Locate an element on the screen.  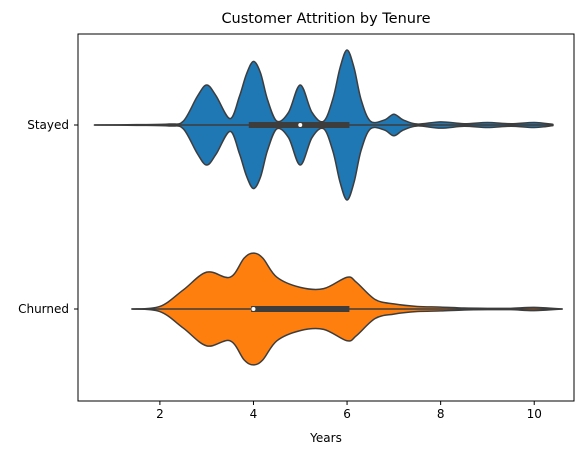
chart-title: Customer Attrition by Tenure is located at coordinates (325, 19).